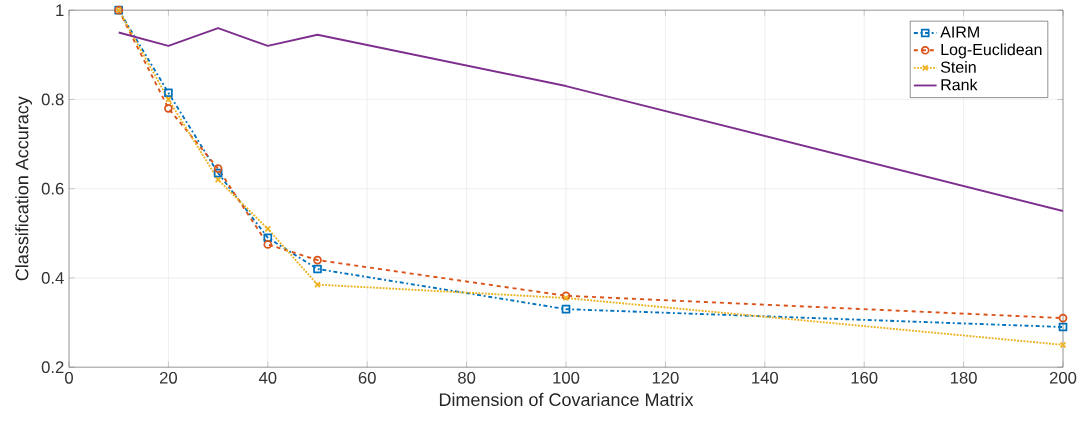 The width and height of the screenshot is (1083, 433). Describe the element at coordinates (23, 188) in the screenshot. I see `y-axis-title: Classification Accuracy` at that location.